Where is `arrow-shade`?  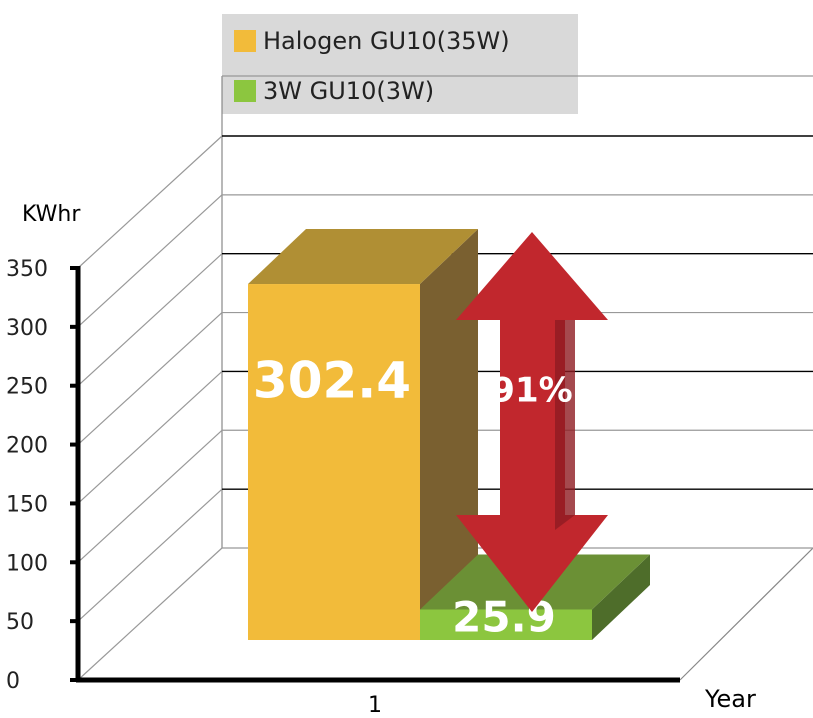 arrow-shade is located at coordinates (565, 425).